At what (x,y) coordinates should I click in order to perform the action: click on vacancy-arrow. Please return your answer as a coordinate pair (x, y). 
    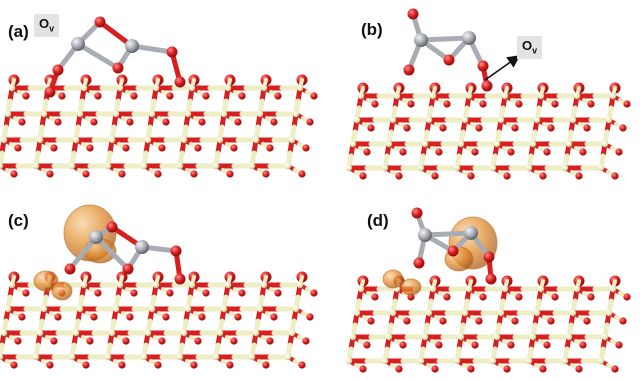
    Looking at the image, I should click on (502, 68).